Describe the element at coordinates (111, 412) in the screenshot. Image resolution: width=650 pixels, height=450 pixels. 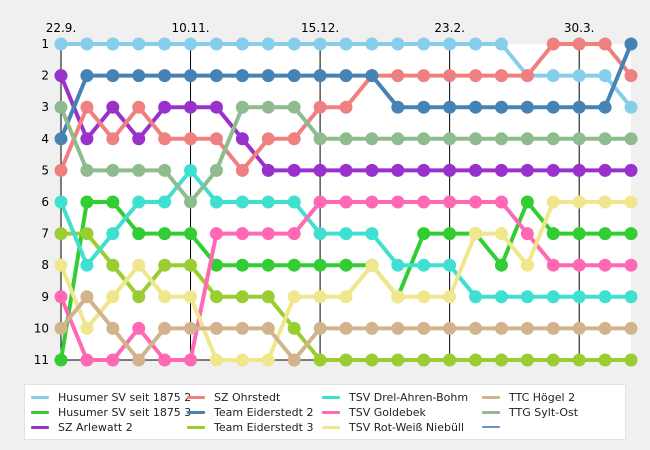
I see `legend-item: Husumer SV seit 1875 3` at that location.